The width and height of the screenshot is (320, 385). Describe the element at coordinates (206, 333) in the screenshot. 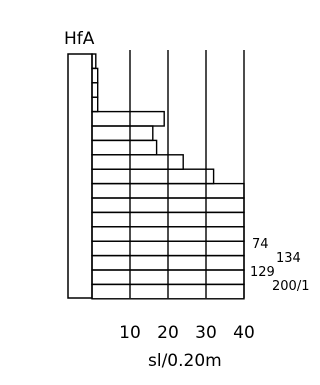

I see `x-tick-30: 30` at that location.